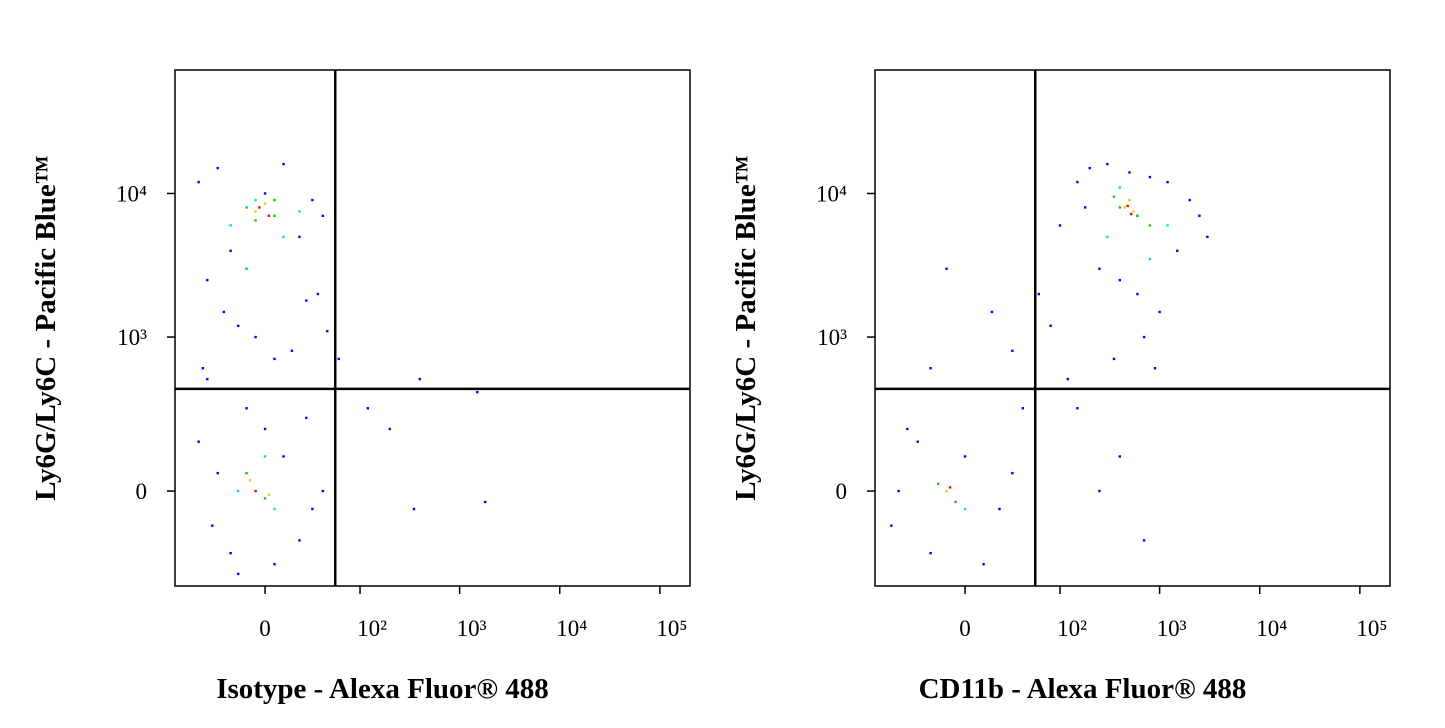  Describe the element at coordinates (142, 491) in the screenshot. I see `y-tick-label: 0` at that location.